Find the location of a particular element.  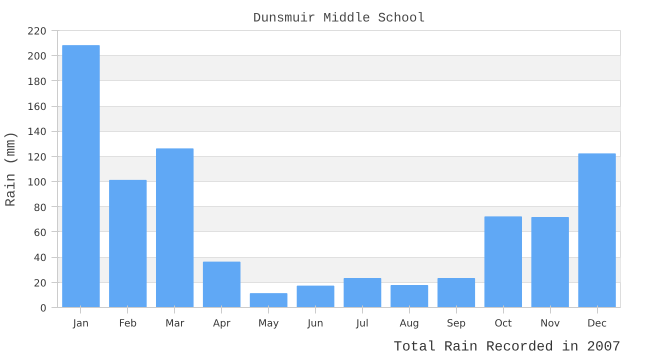

chart-title: Dunsmuir Middle School is located at coordinates (339, 18).